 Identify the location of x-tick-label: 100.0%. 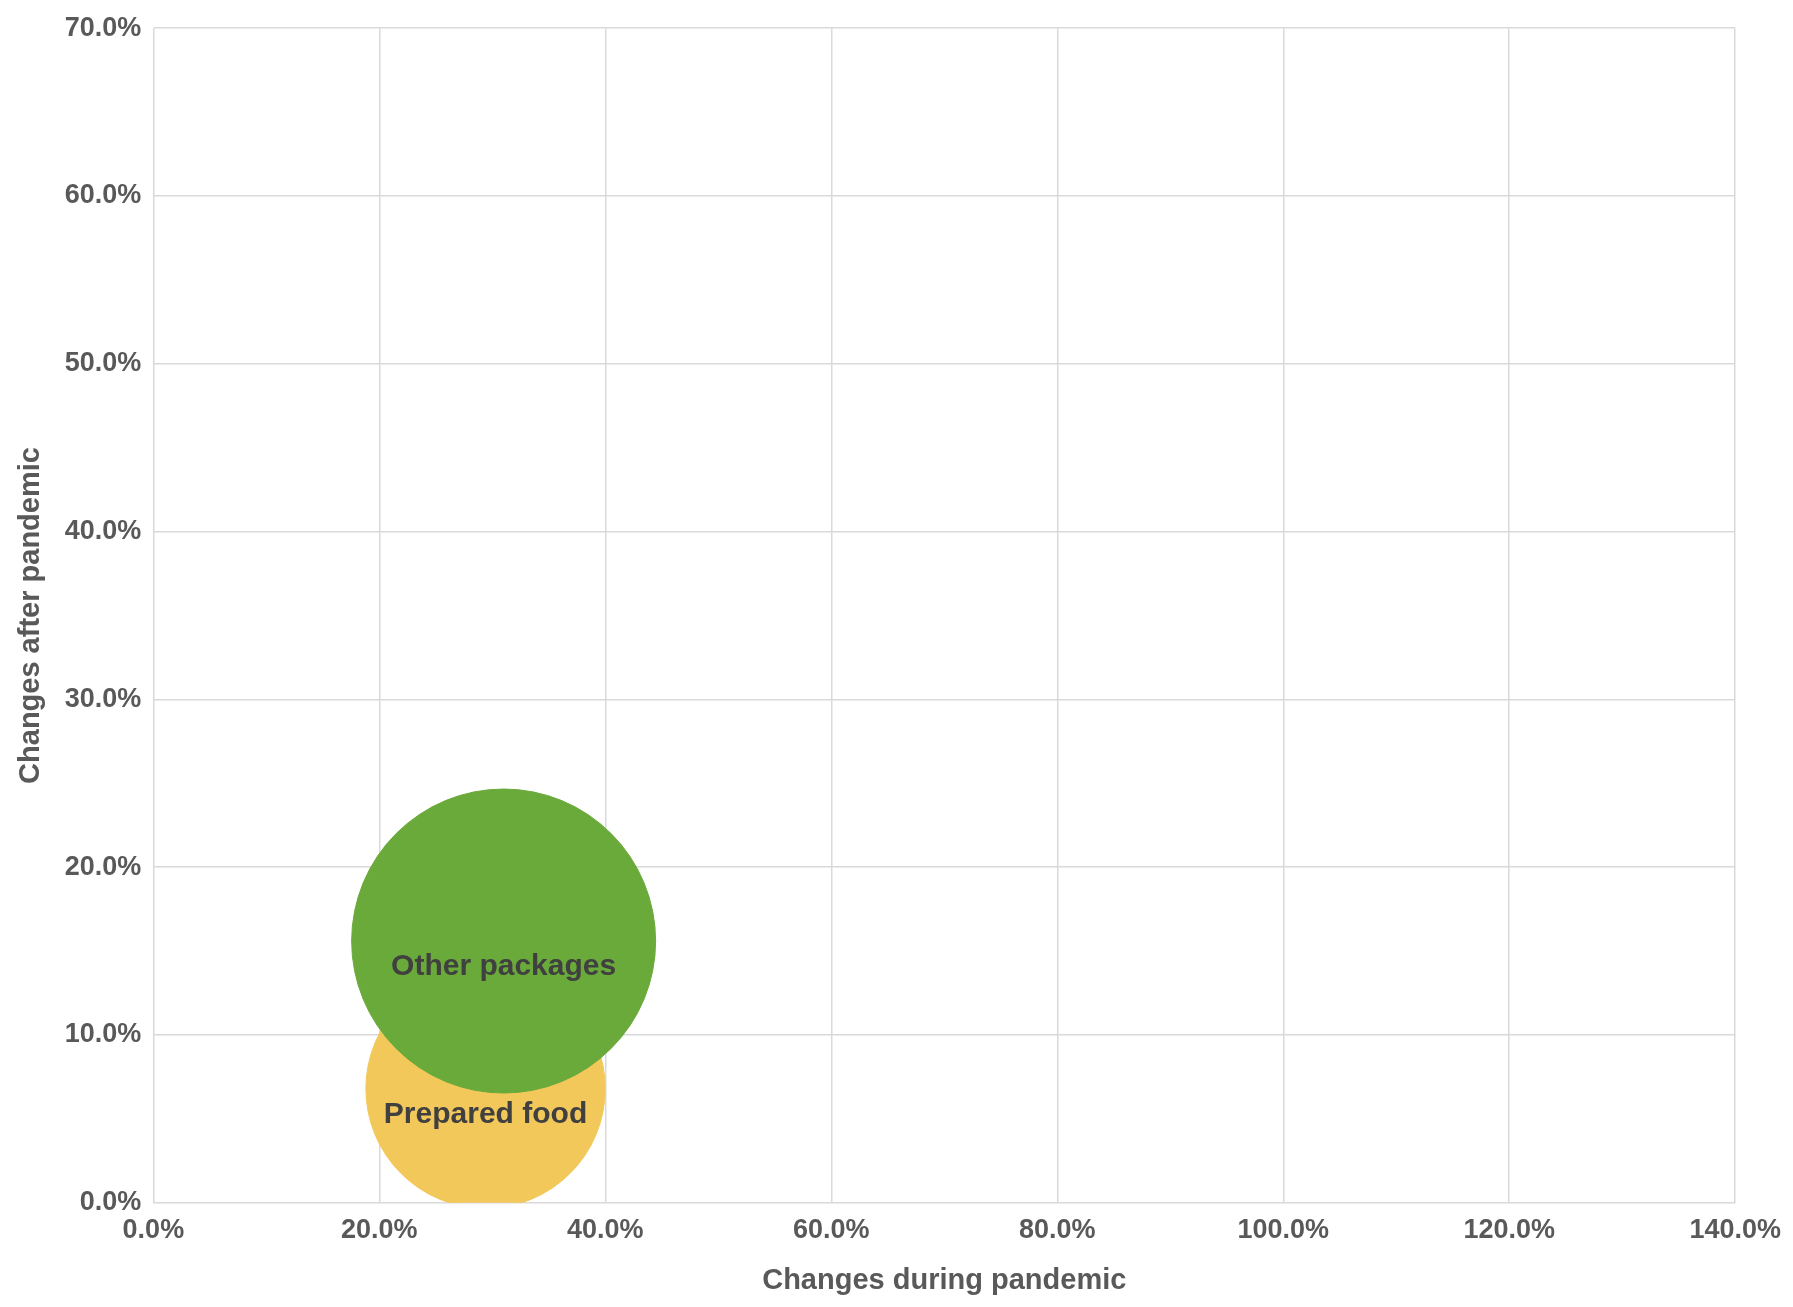
(1283, 1229).